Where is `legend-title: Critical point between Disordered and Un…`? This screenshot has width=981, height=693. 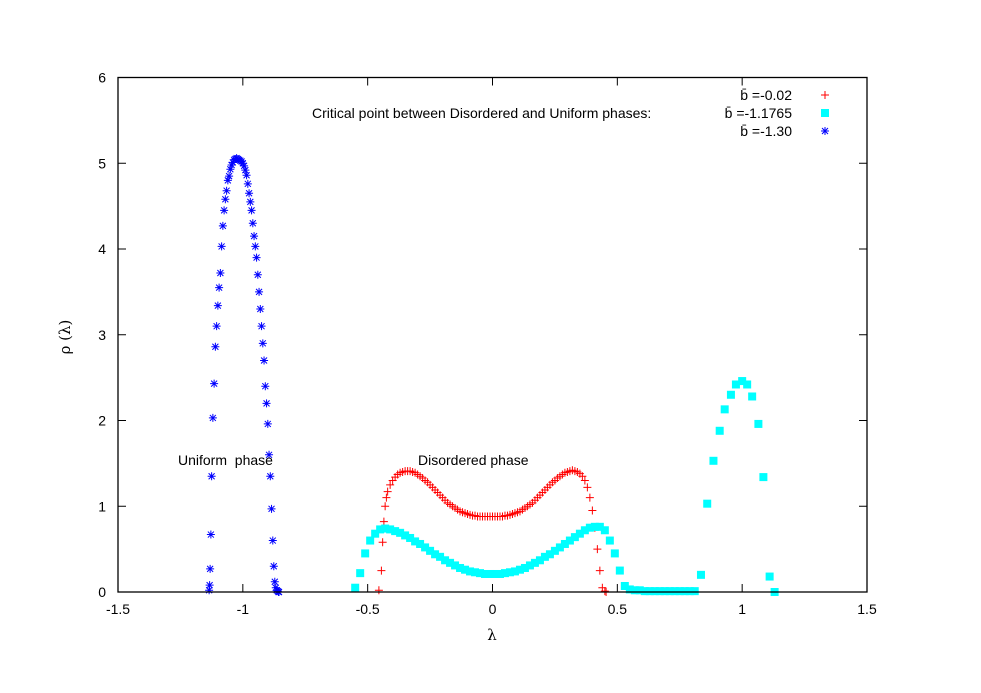 legend-title: Critical point between Disordered and Un… is located at coordinates (481, 113).